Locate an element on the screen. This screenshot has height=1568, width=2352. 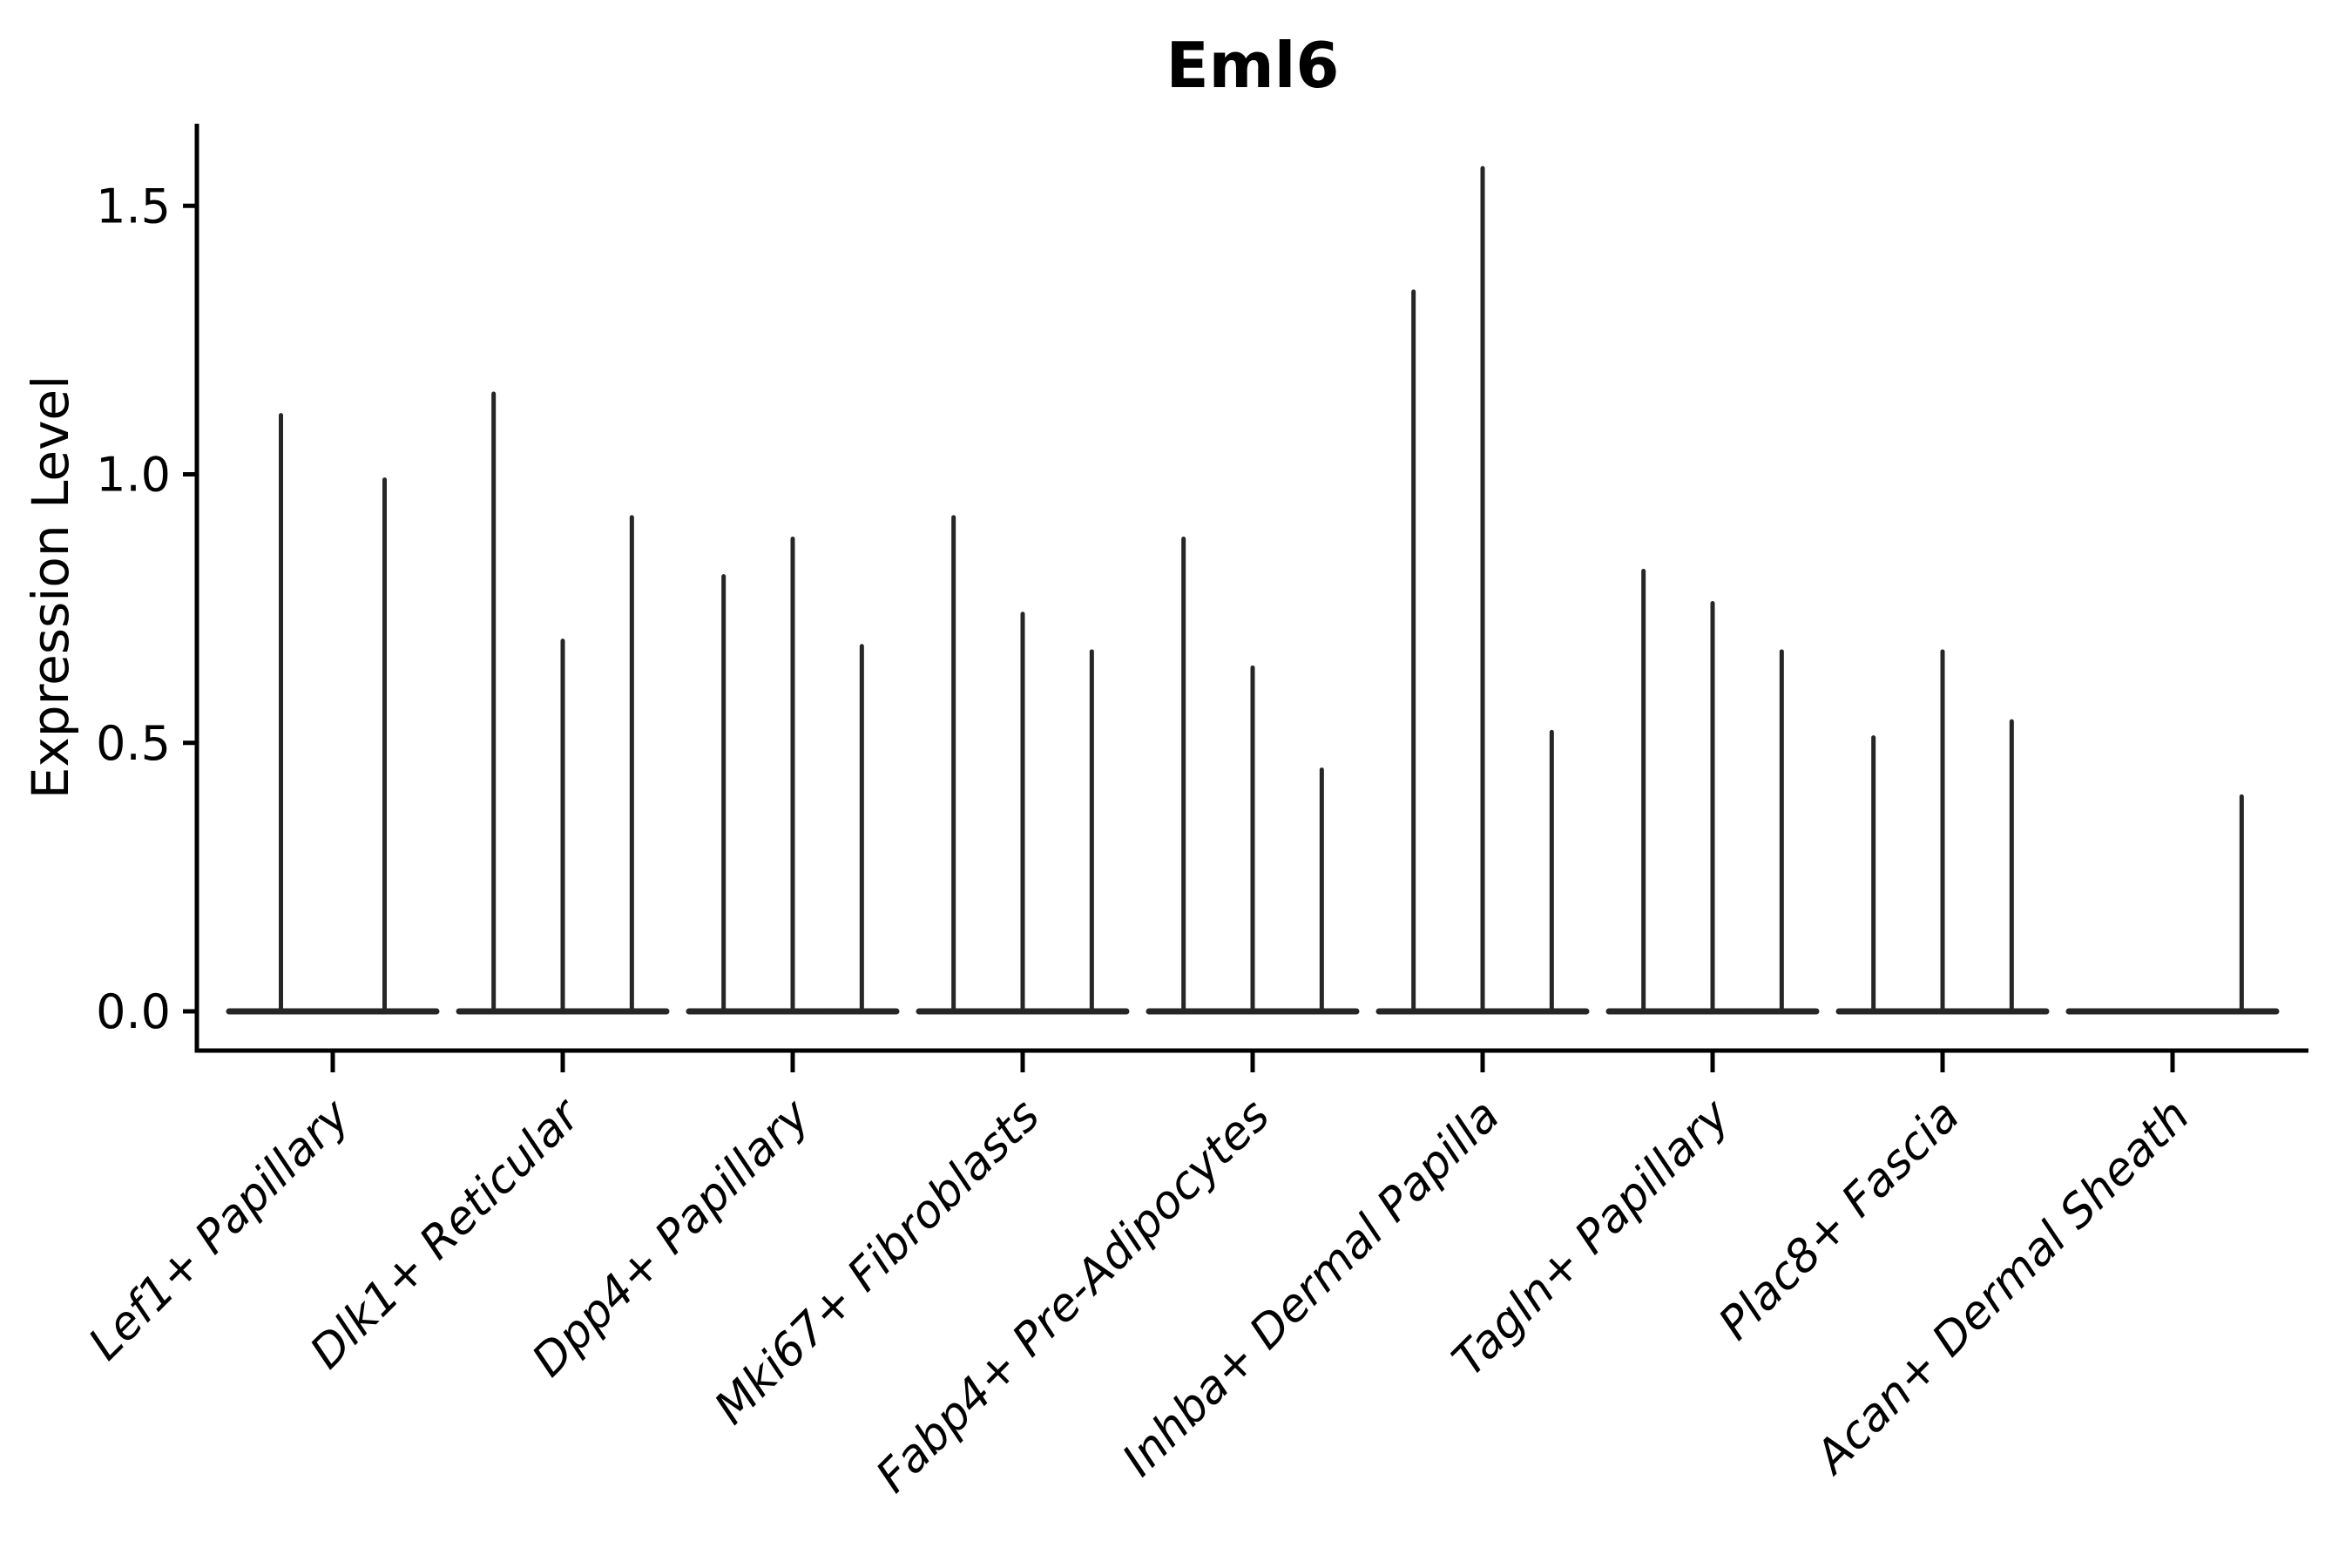
y-tick-label: 1.0 is located at coordinates (134, 475).